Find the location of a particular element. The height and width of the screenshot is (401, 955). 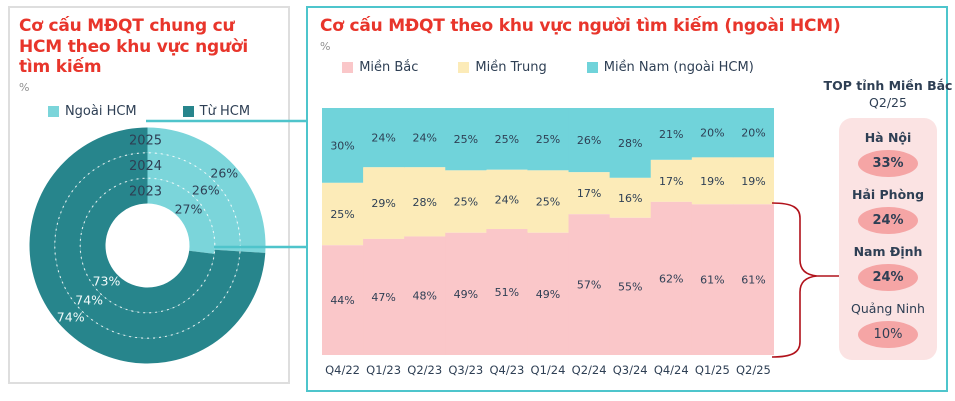

segment-value-label: 47% is located at coordinates (383, 297).